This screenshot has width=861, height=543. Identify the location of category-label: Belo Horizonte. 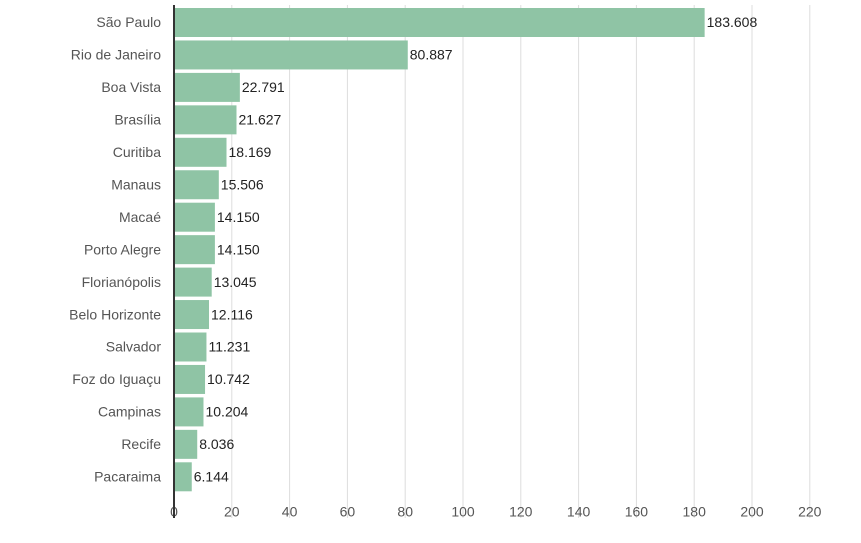
(115, 314).